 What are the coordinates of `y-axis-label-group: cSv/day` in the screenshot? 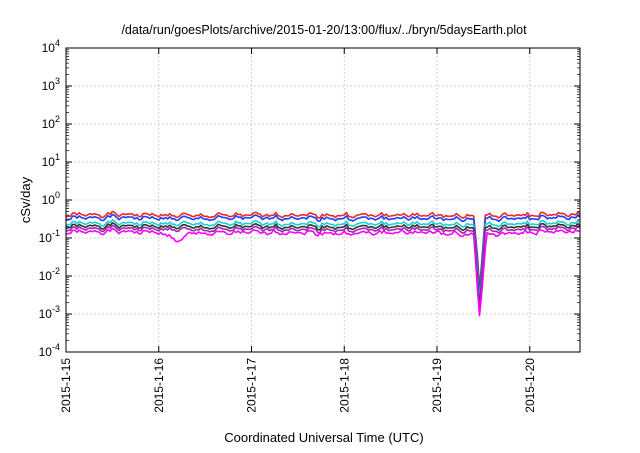 It's located at (25, 199).